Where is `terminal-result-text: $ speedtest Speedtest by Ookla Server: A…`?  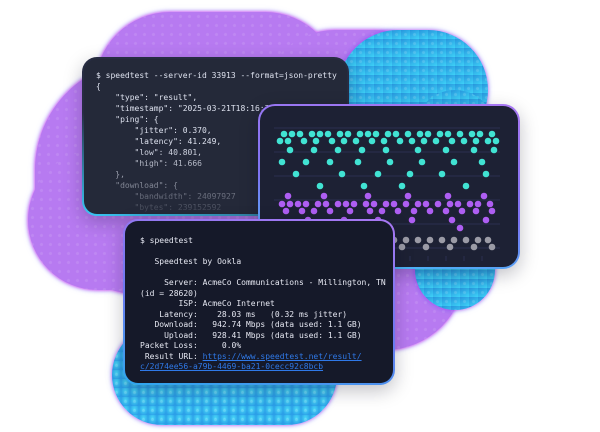
terminal-result-text: $ speedtest Speedtest by Ookla Server: A… is located at coordinates (263, 298).